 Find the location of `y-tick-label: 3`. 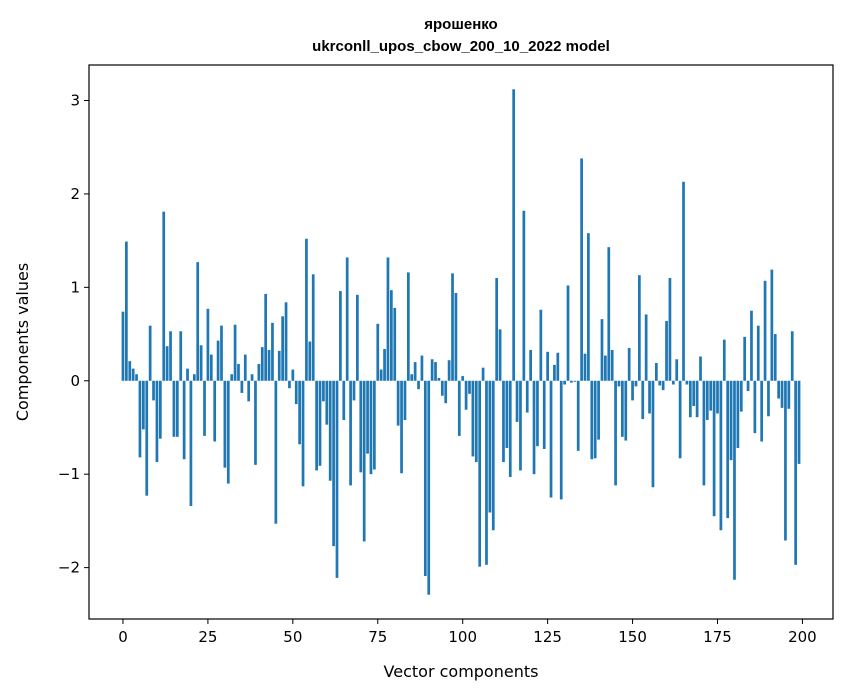

y-tick-label: 3 is located at coordinates (75, 101).